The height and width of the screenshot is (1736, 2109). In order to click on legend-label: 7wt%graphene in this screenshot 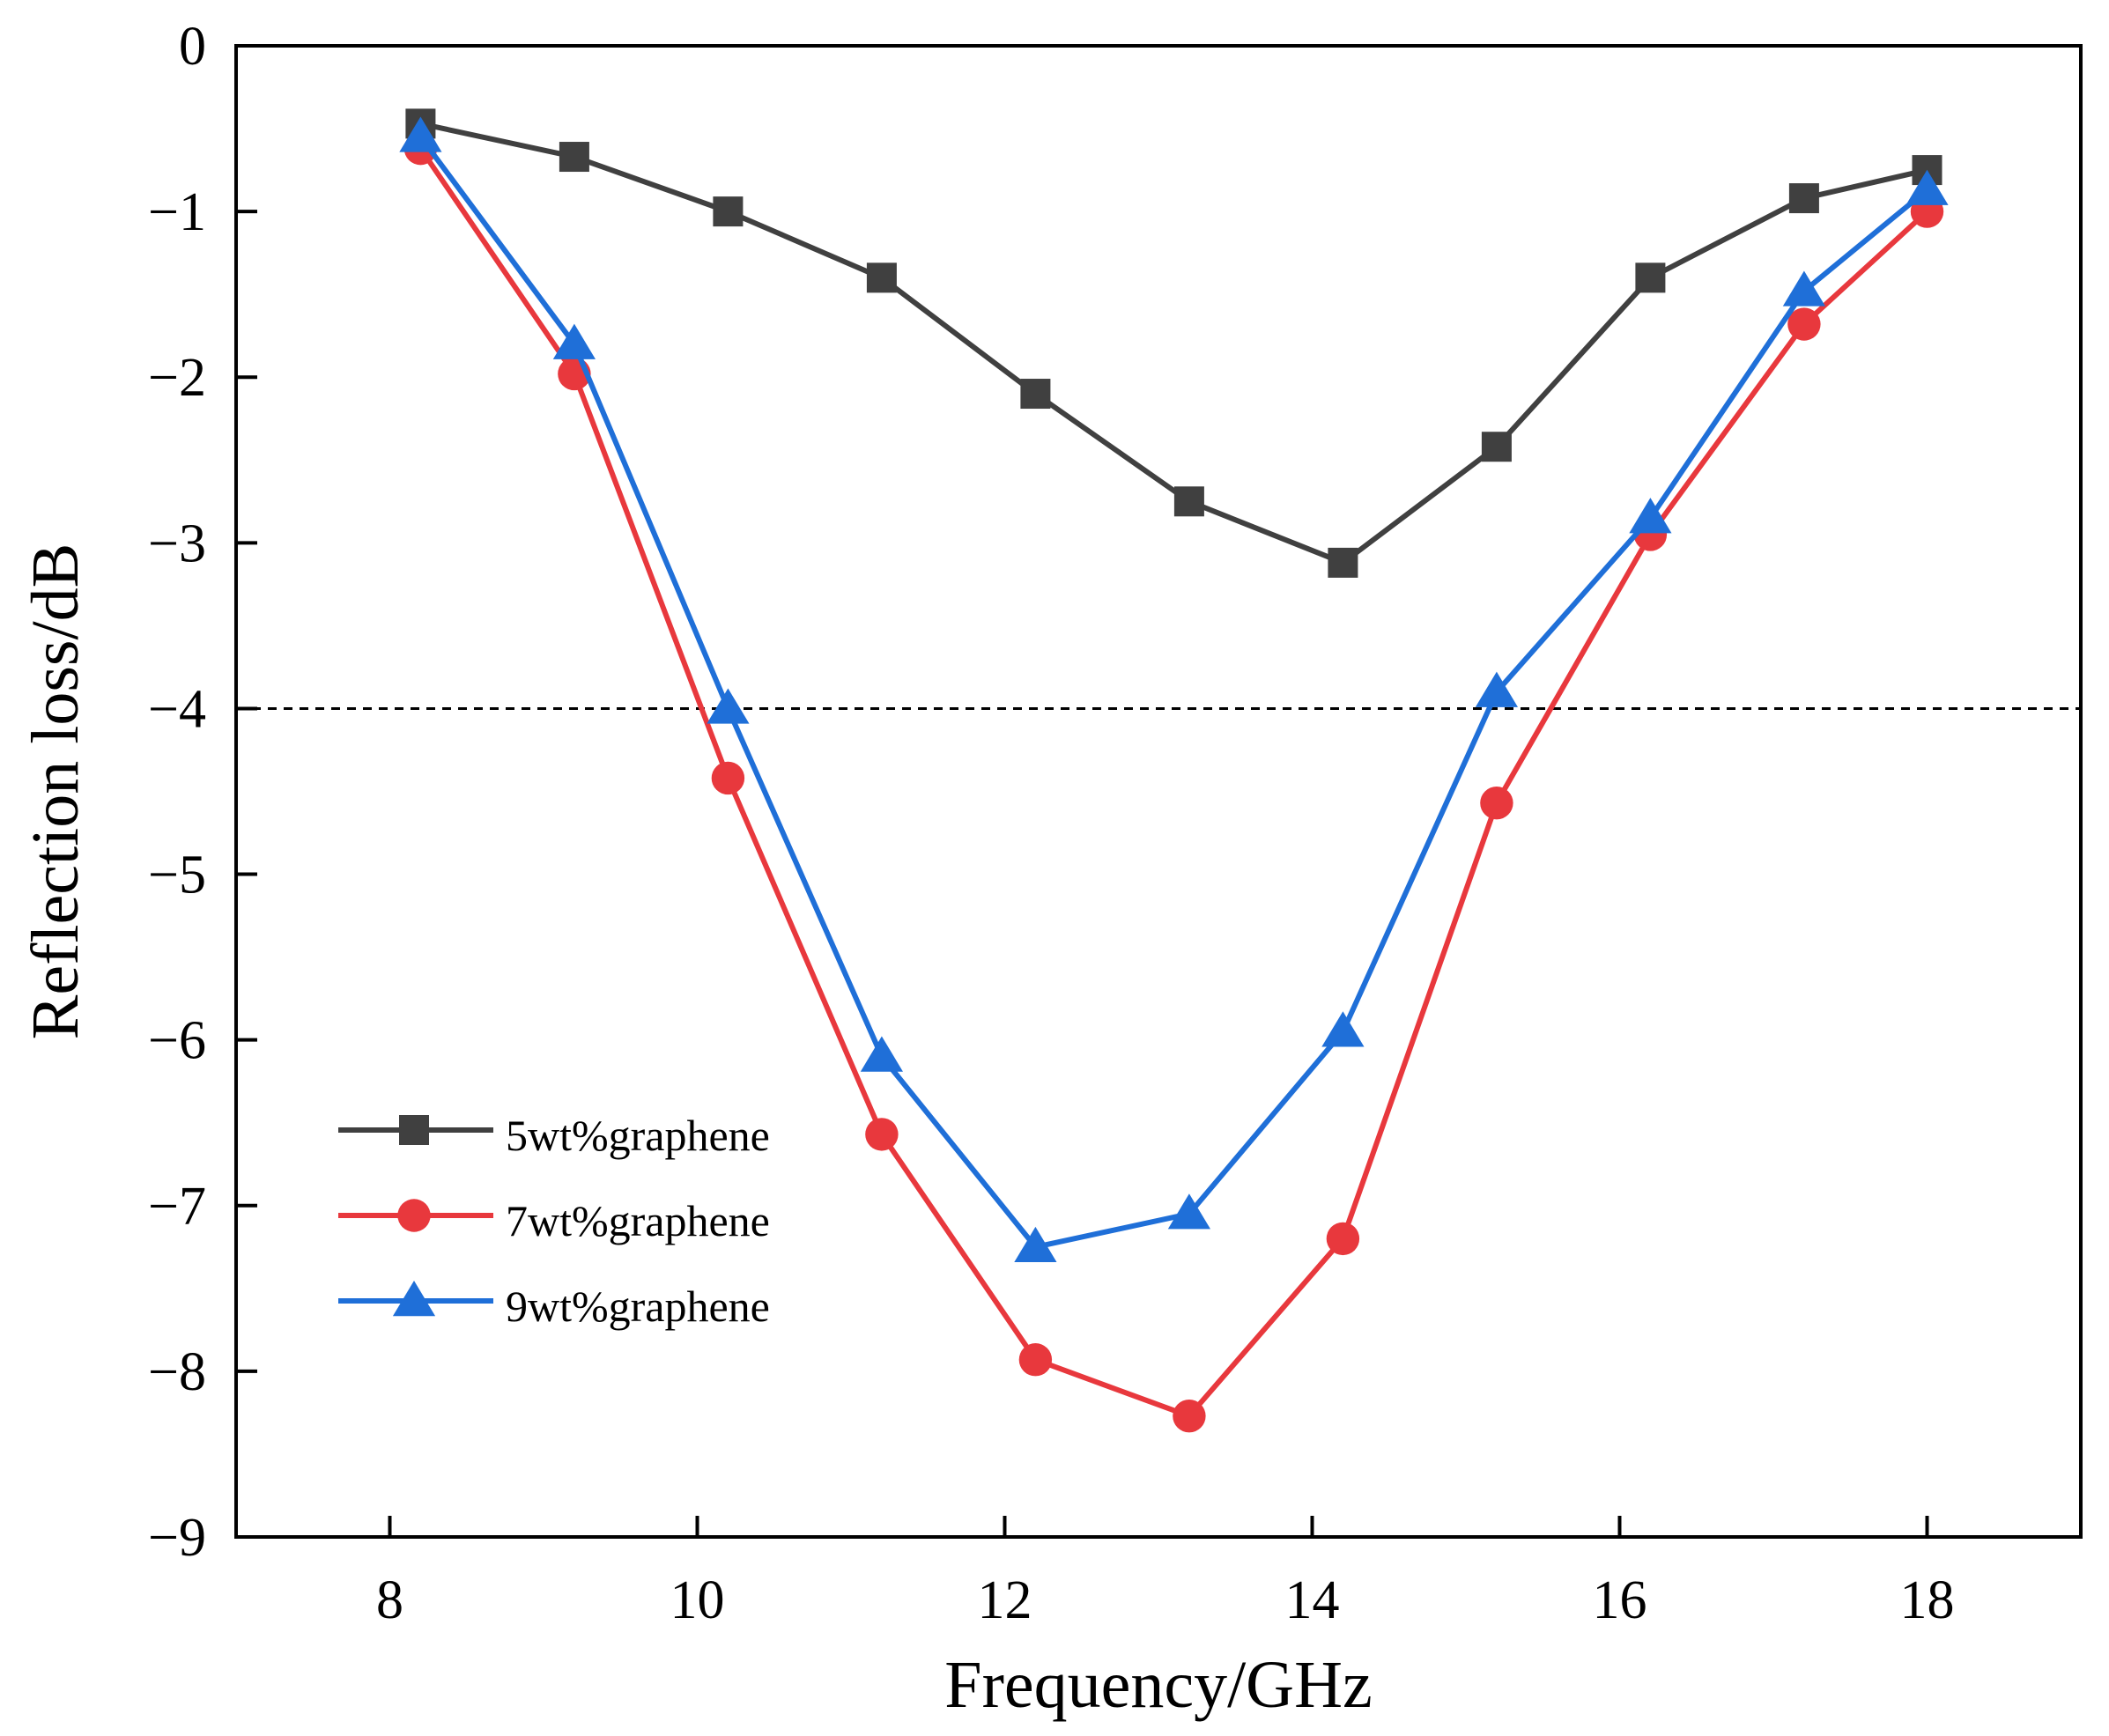, I will do `click(638, 1220)`.